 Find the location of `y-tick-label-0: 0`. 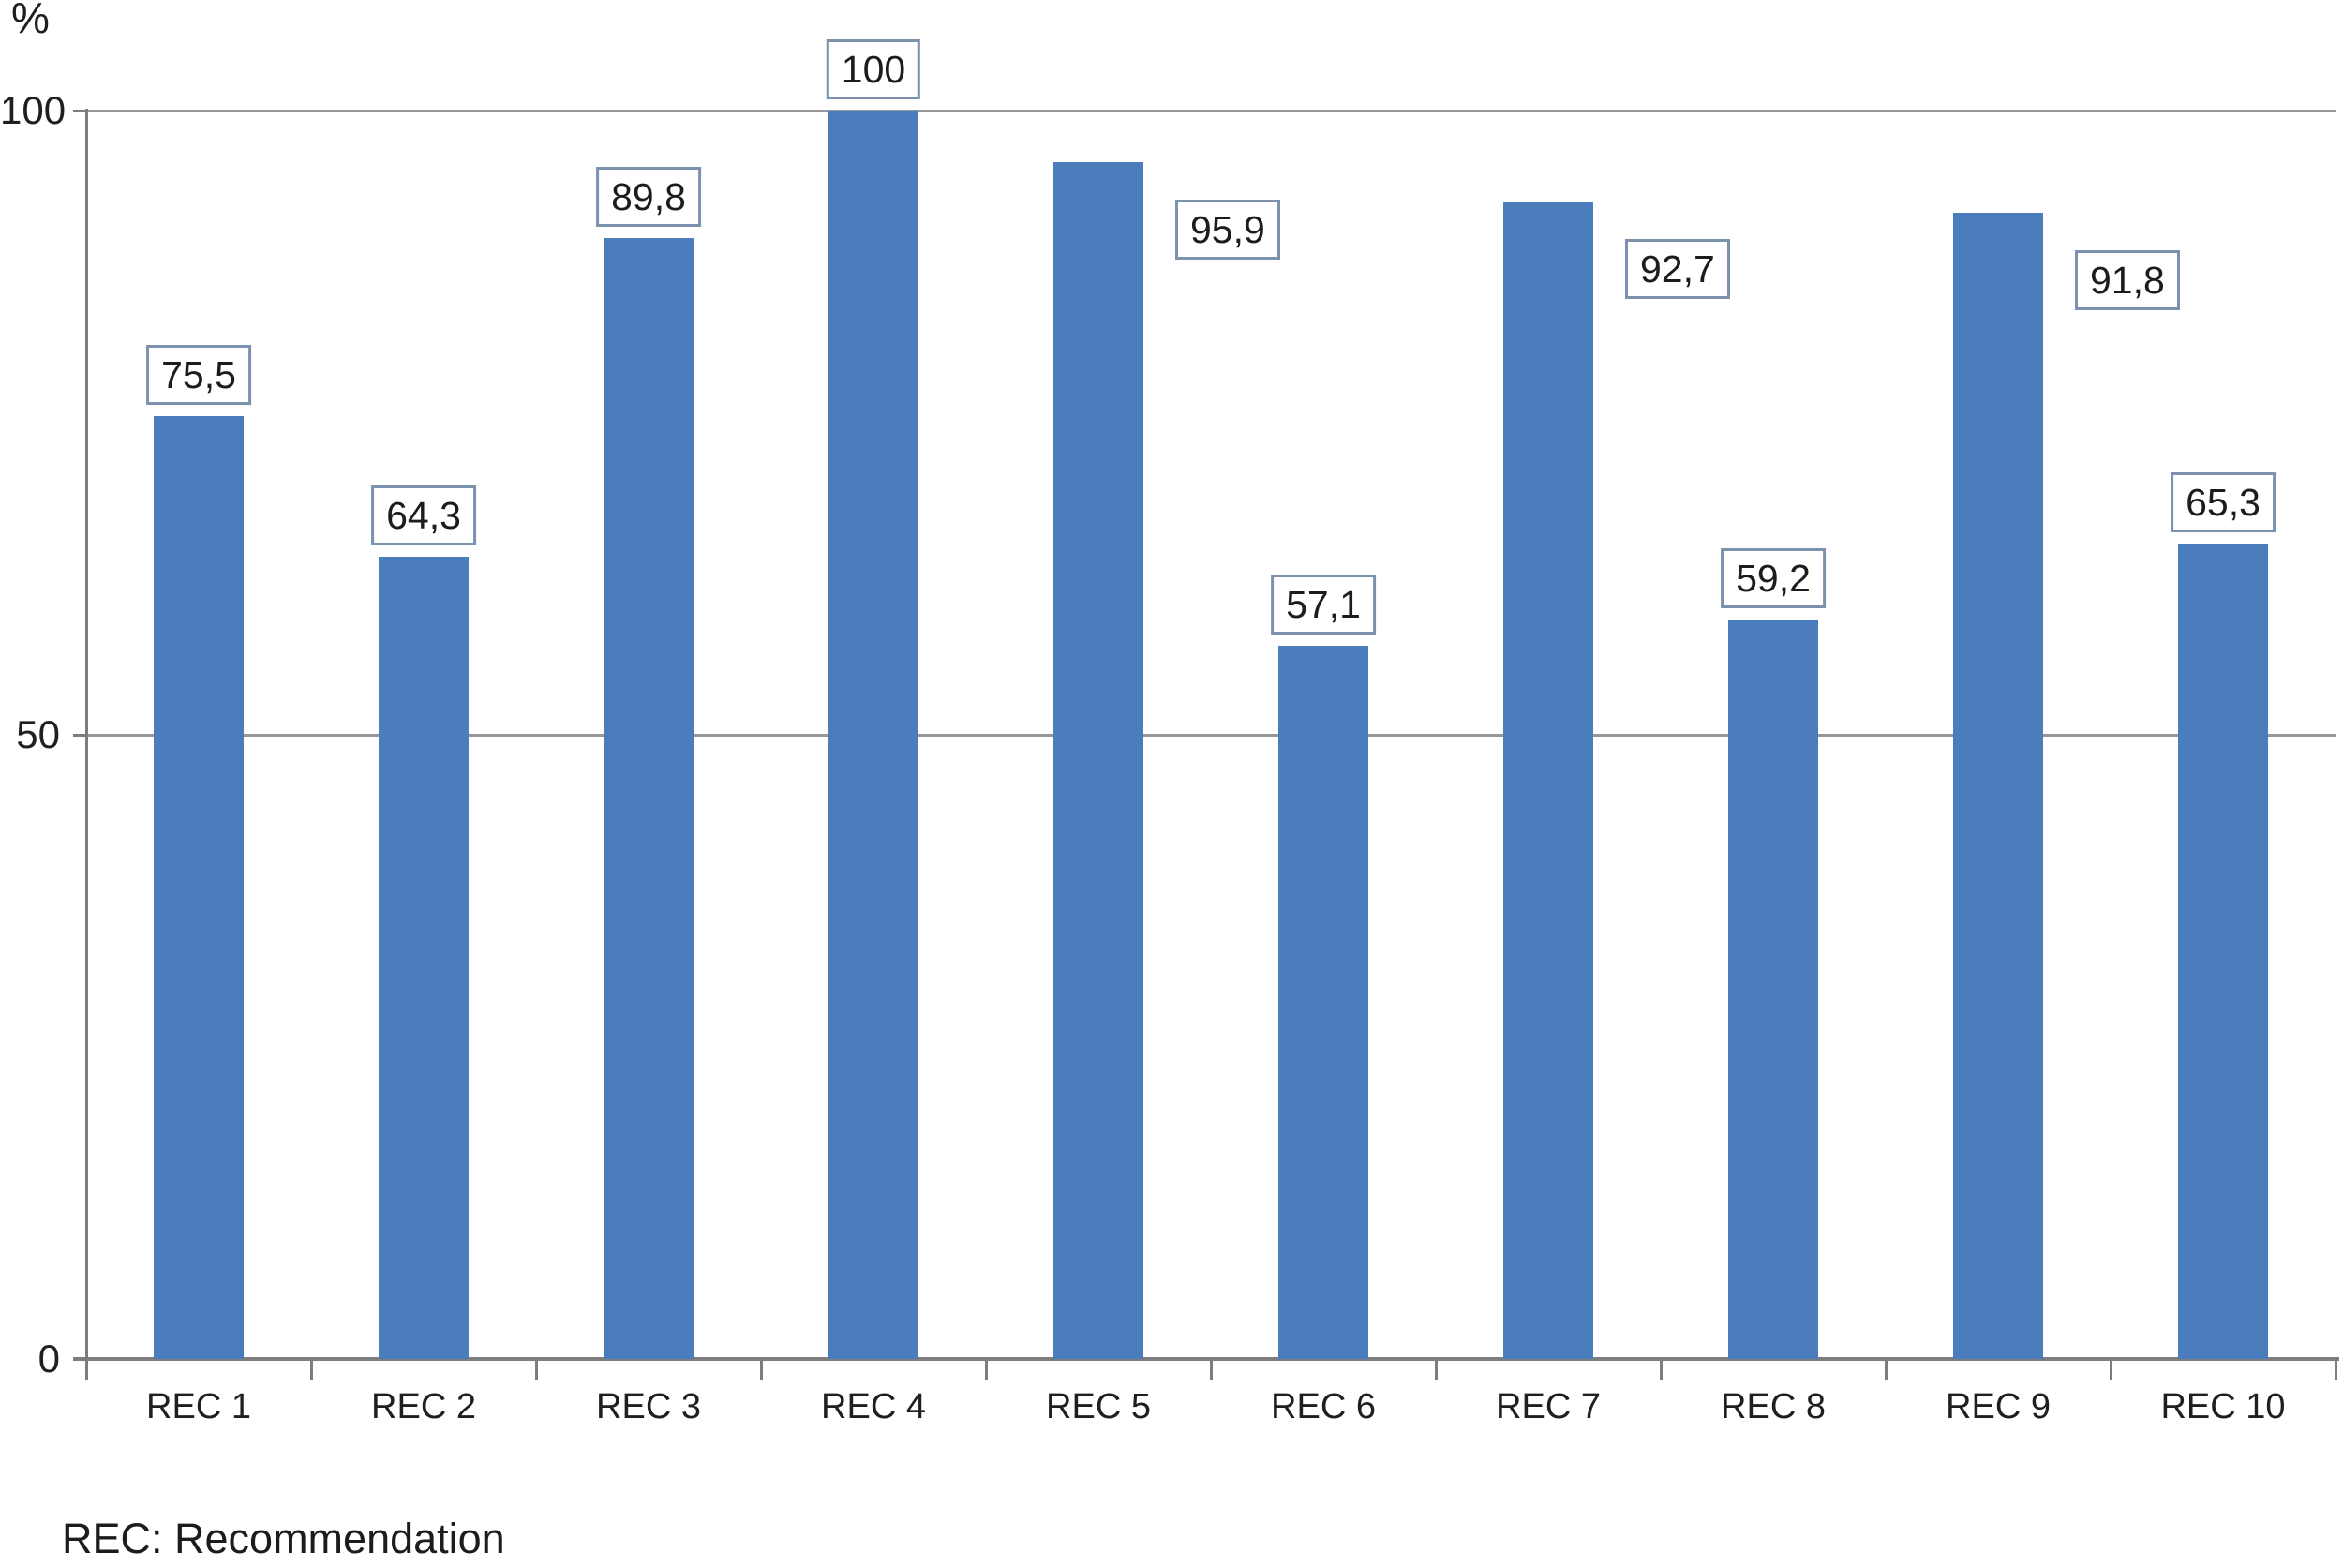

y-tick-label-0: 0 is located at coordinates (48, 1359).